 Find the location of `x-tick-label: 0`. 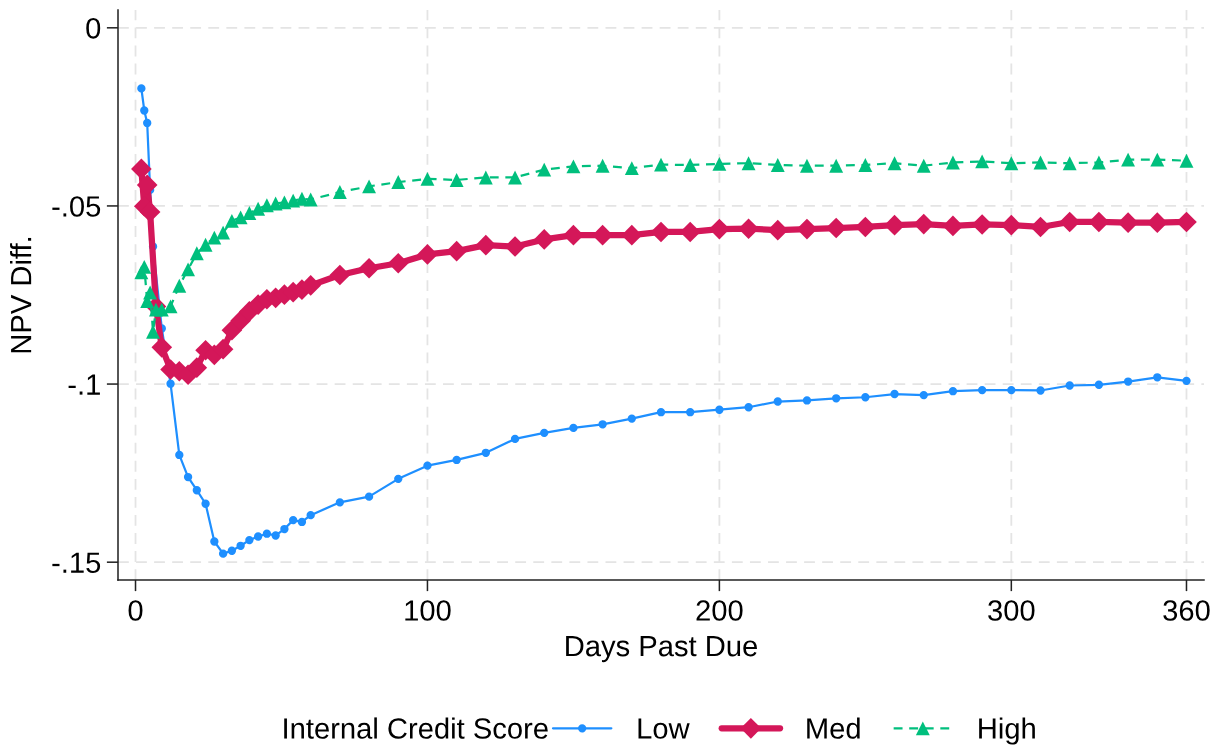

x-tick-label: 0 is located at coordinates (135, 610).